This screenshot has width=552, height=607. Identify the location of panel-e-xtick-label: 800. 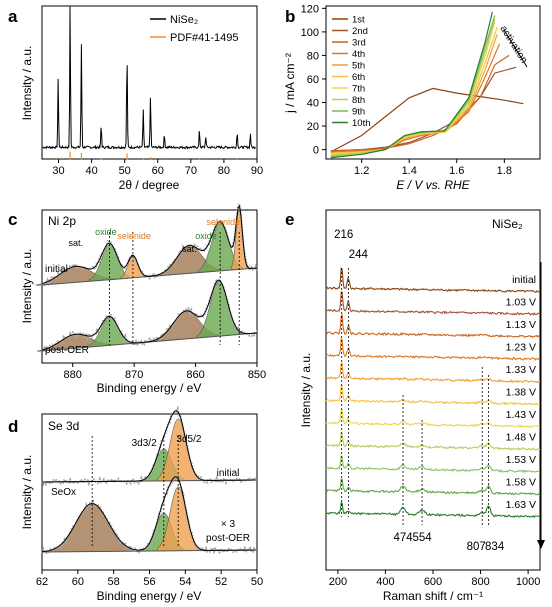
(480, 582).